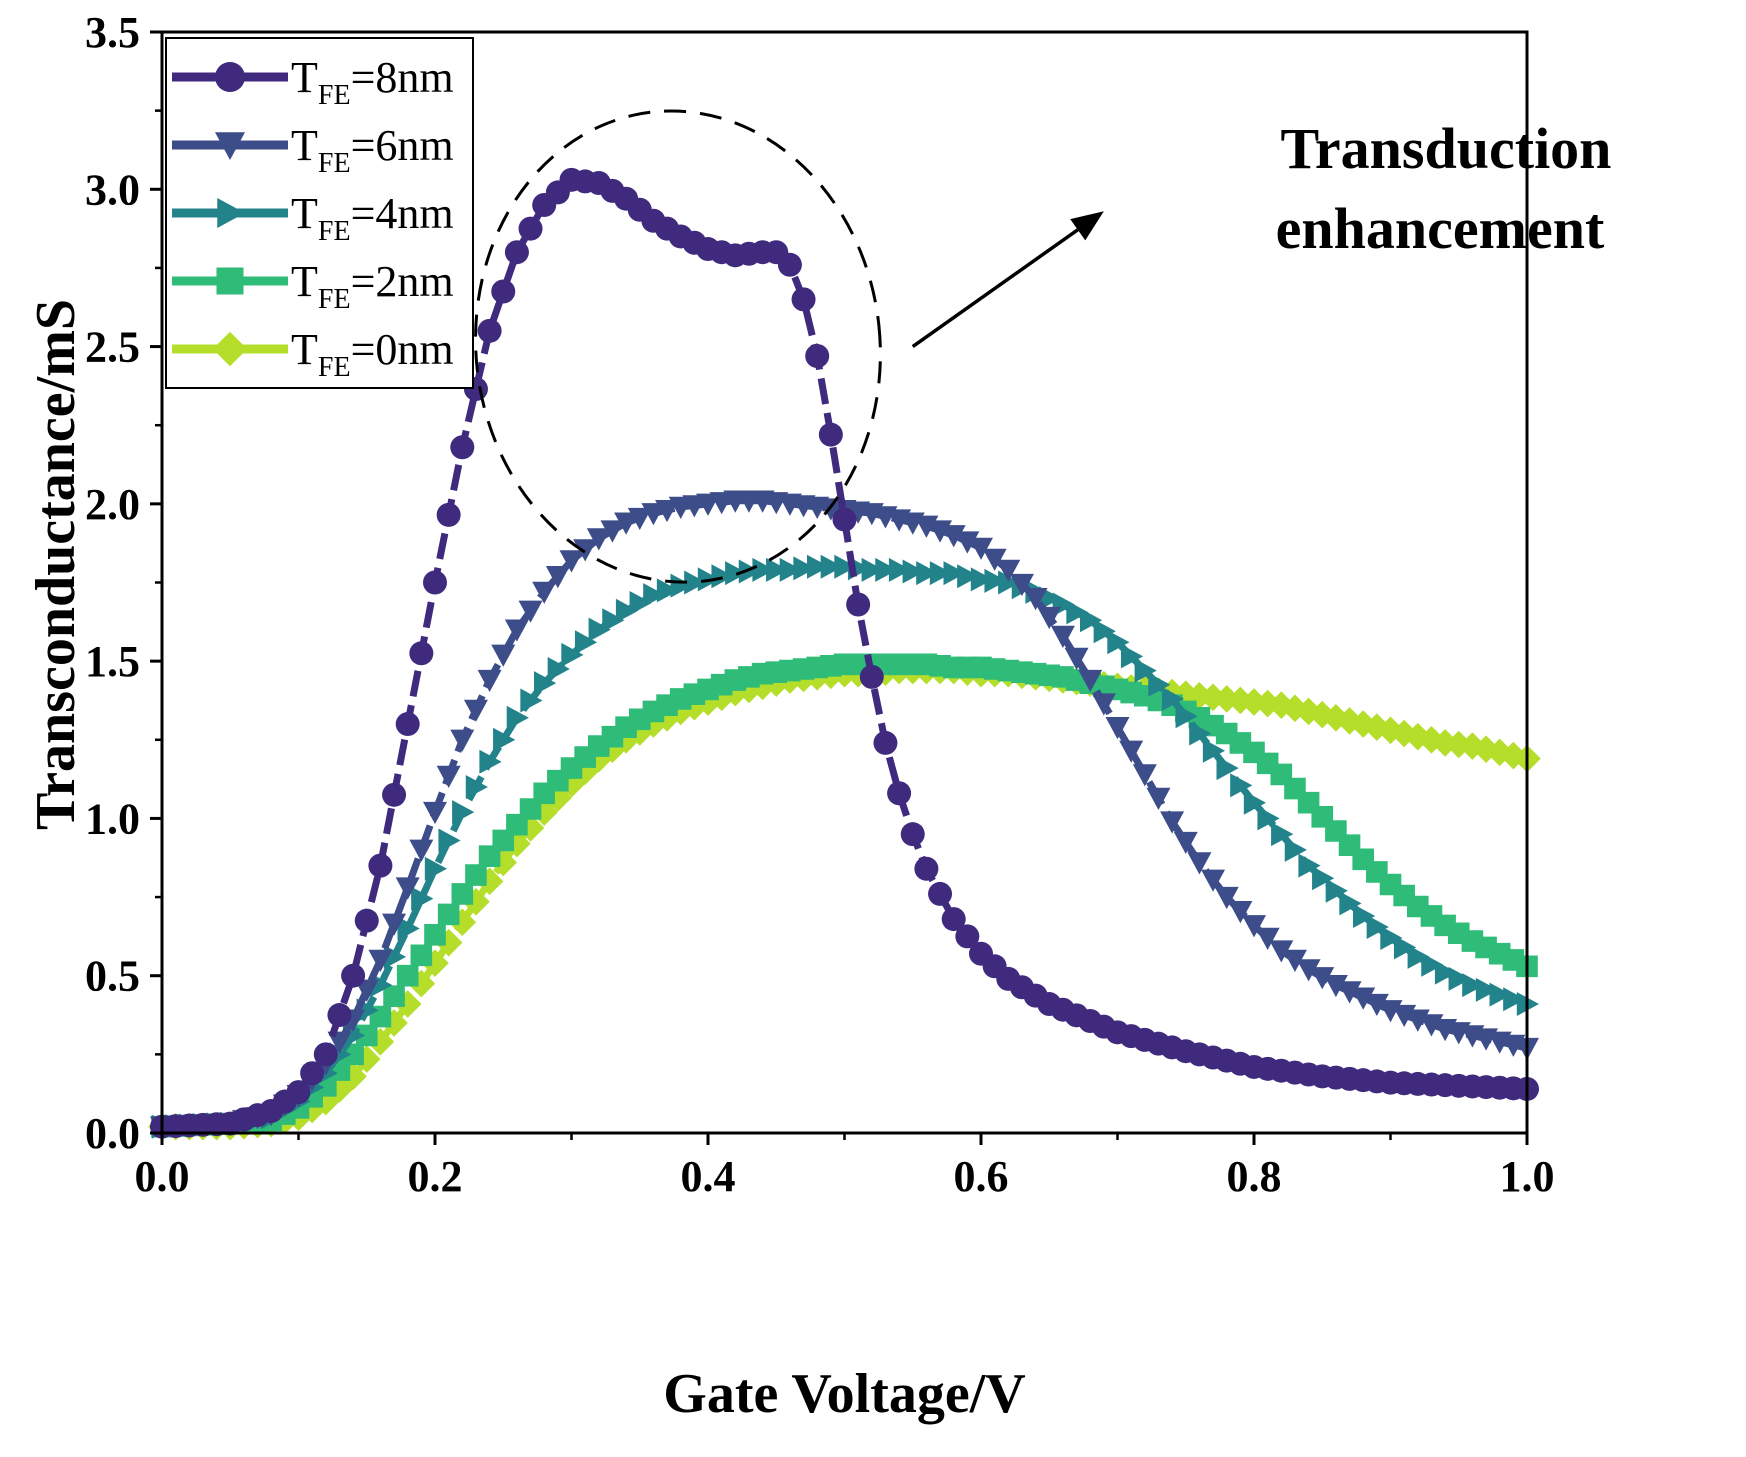 Image resolution: width=1746 pixels, height=1457 pixels. Describe the element at coordinates (112, 189) in the screenshot. I see `y-tick-label: 3.0` at that location.